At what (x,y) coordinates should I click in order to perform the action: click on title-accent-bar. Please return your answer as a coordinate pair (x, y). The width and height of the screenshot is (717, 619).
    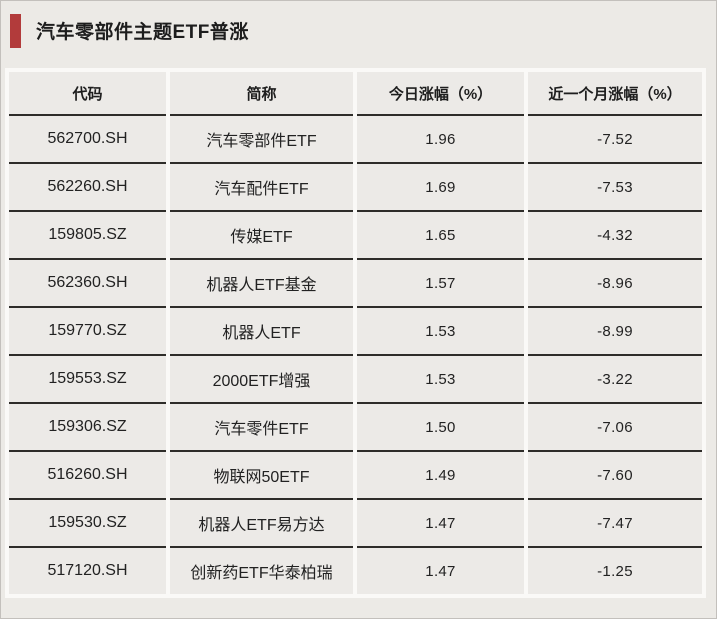
    Looking at the image, I should click on (15, 30).